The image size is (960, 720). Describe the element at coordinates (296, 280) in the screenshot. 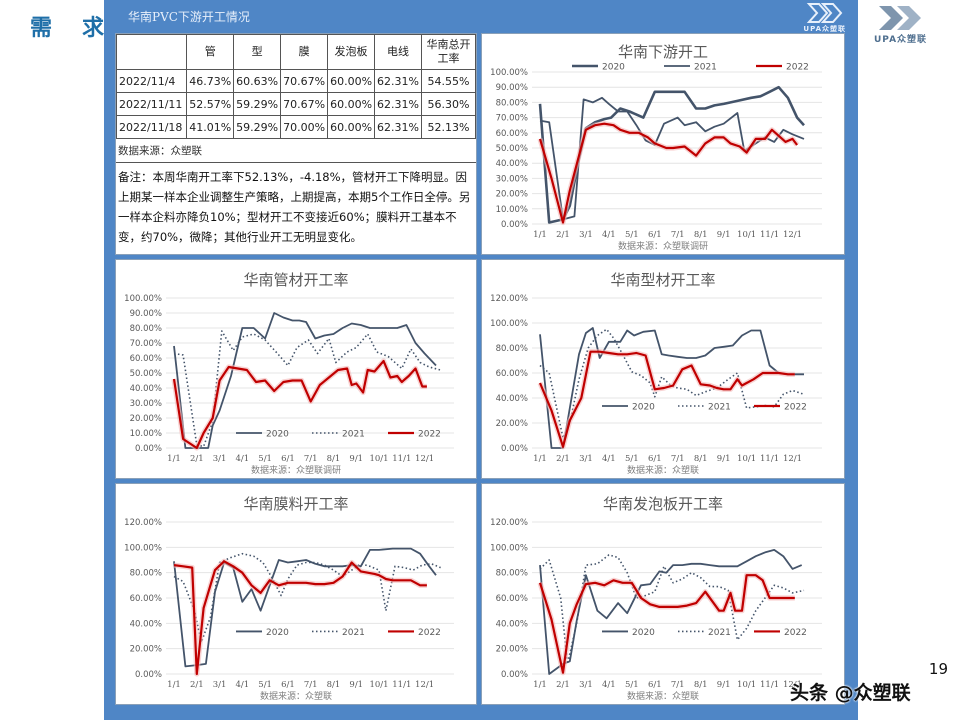

I see `chart-title: 华南管材开工率` at that location.